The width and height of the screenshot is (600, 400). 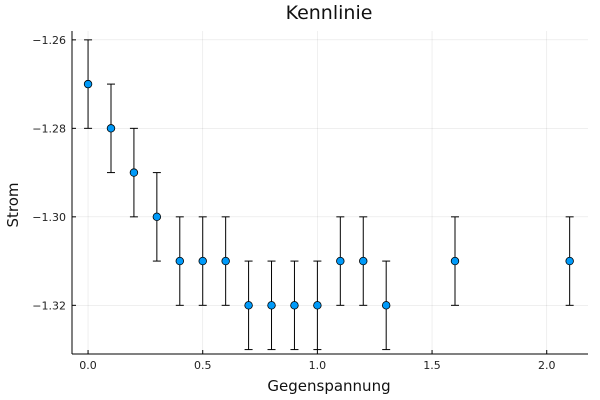 What do you see at coordinates (432, 365) in the screenshot?
I see `x-tick-label: 1.5` at bounding box center [432, 365].